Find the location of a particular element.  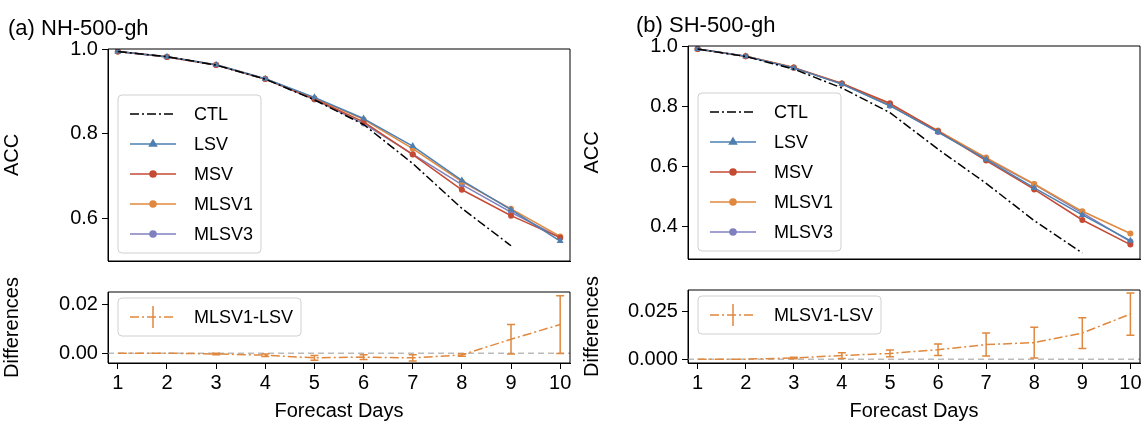

y-tick-label: 0.4 is located at coordinates (664, 224).